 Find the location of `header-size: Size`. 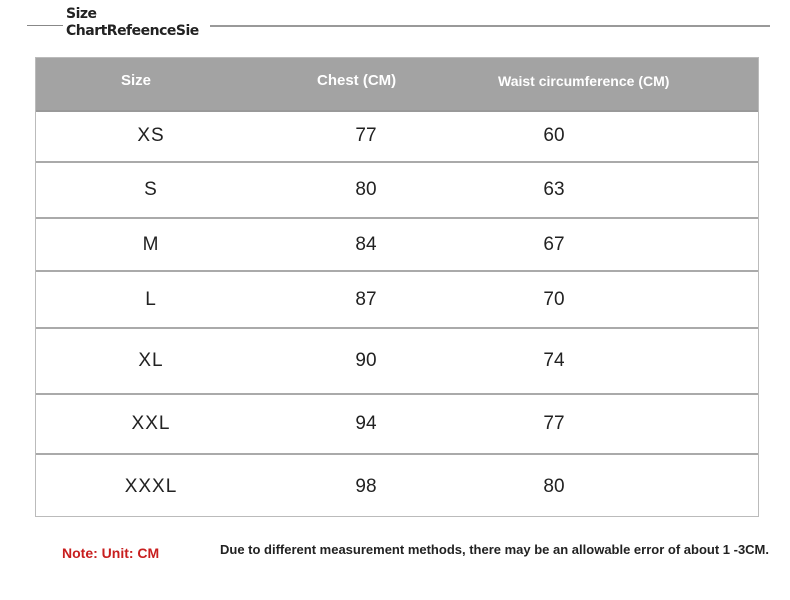

header-size: Size is located at coordinates (136, 80).